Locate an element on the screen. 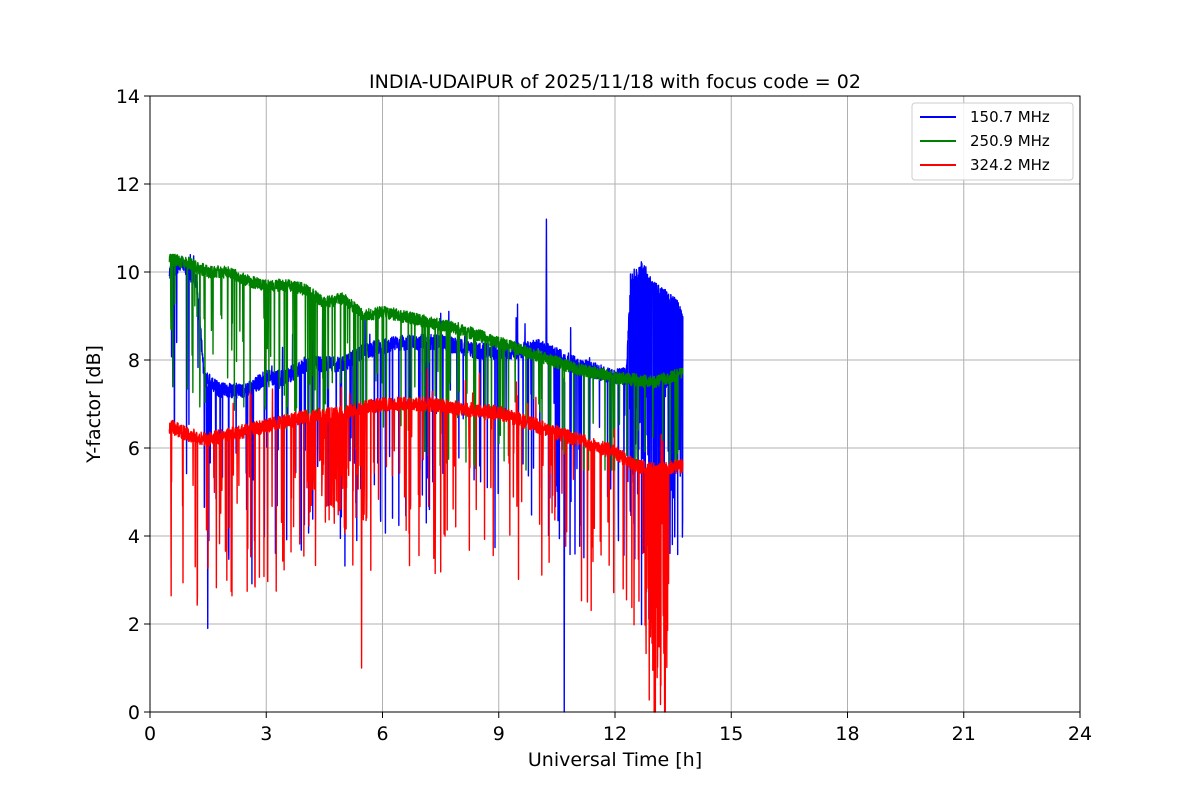 This screenshot has height=800, width=1200. y-tick-label-0: 0 is located at coordinates (134, 713).